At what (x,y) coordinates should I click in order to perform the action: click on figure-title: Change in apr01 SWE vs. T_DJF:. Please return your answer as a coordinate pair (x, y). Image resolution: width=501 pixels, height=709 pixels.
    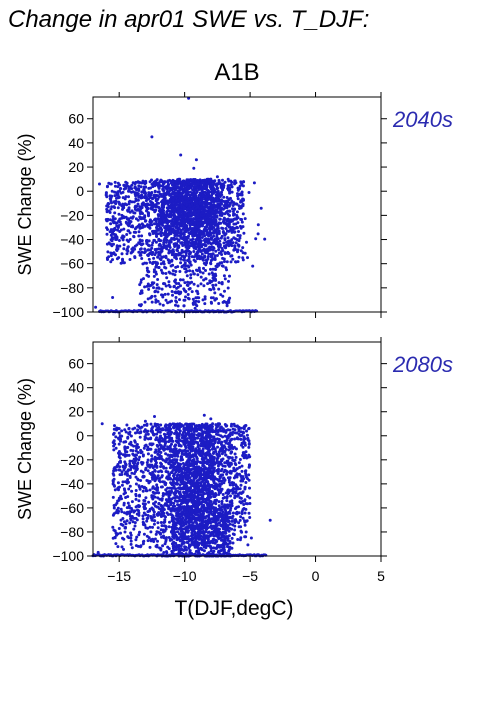
    Looking at the image, I should click on (188, 19).